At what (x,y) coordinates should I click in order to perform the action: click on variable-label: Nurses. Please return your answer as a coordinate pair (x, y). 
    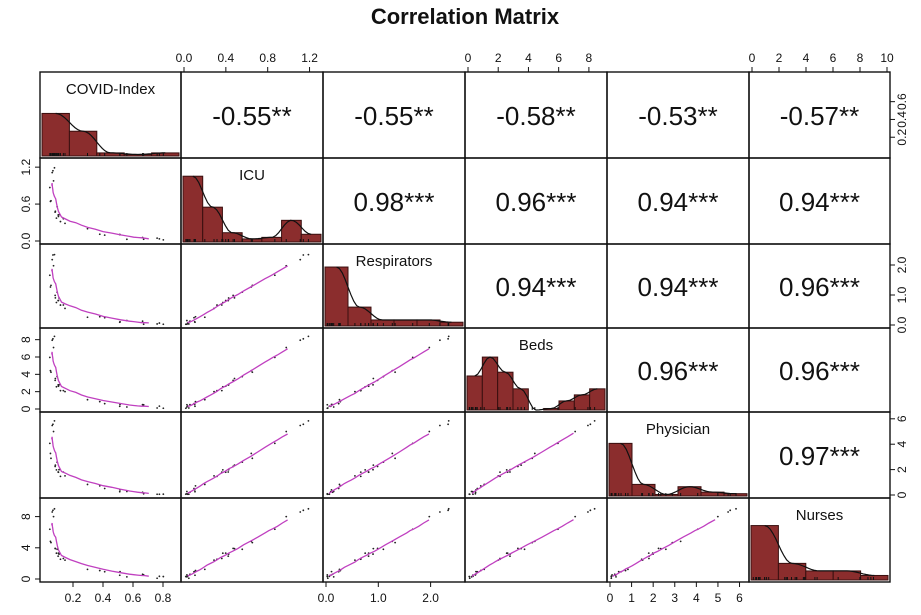
    Looking at the image, I should click on (820, 515).